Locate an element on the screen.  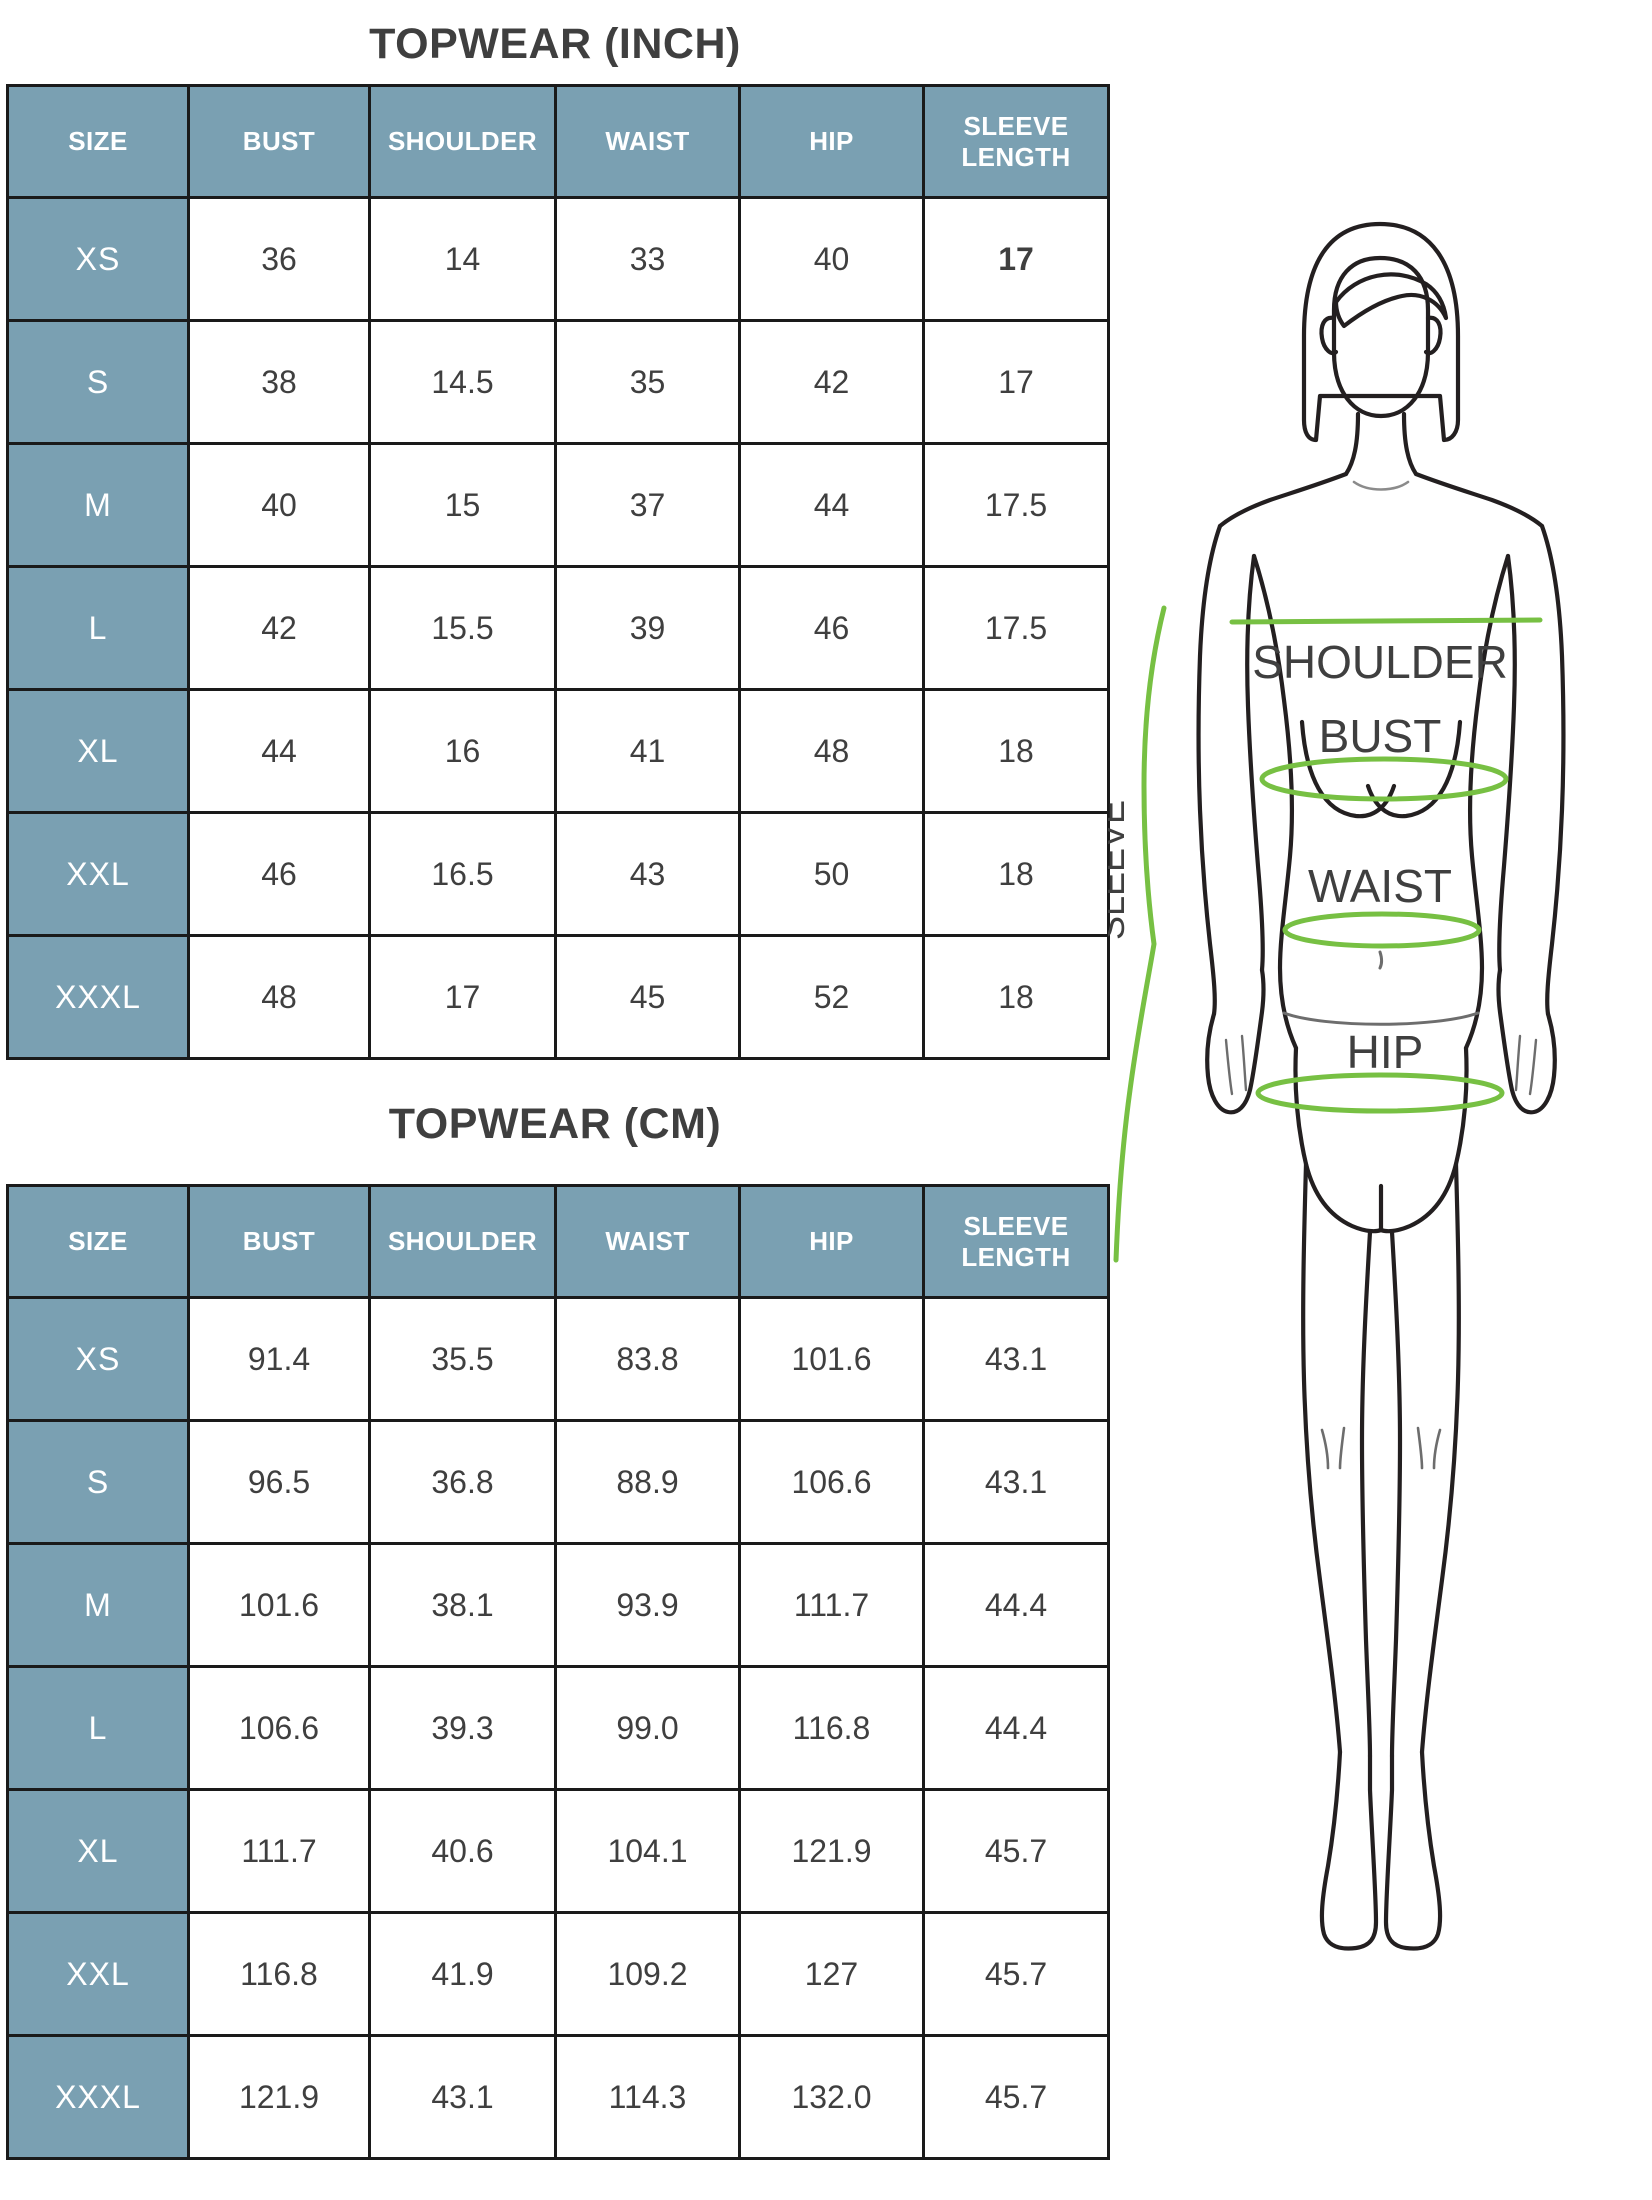
table-row: S 38 14.5 35 42 17 is located at coordinates (558, 382).